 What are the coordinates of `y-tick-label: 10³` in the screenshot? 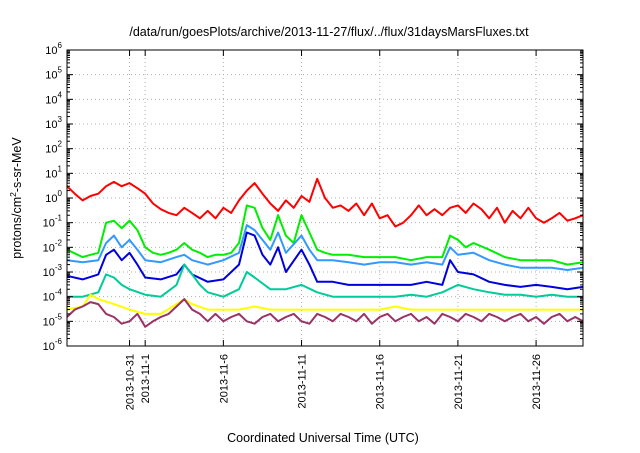 It's located at (53, 123).